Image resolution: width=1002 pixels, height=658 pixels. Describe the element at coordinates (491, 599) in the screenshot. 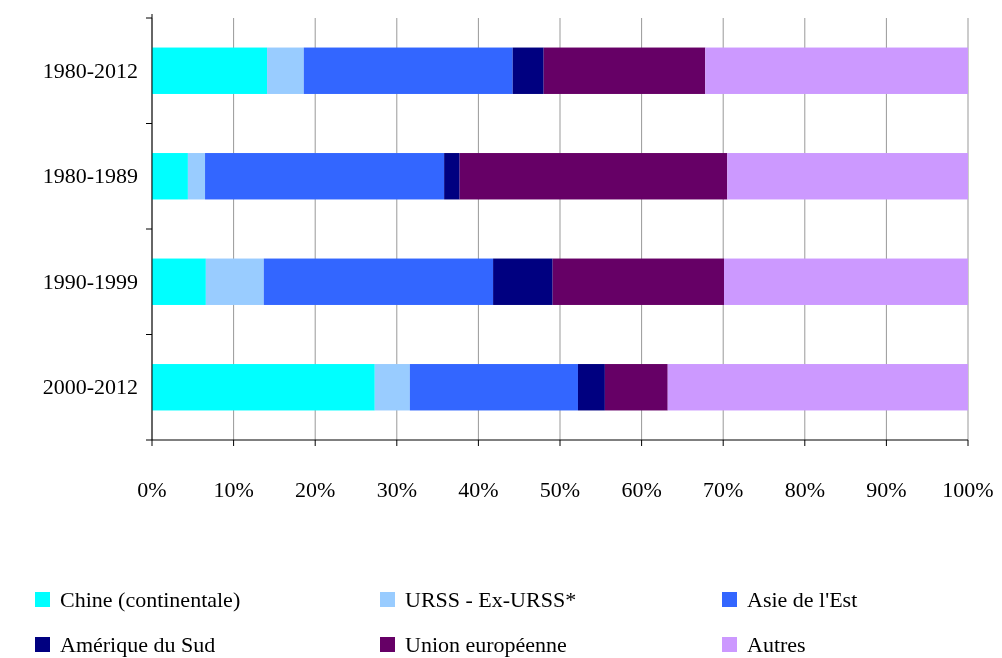

I see `legend-label: URSS - Ex-URSS*` at that location.